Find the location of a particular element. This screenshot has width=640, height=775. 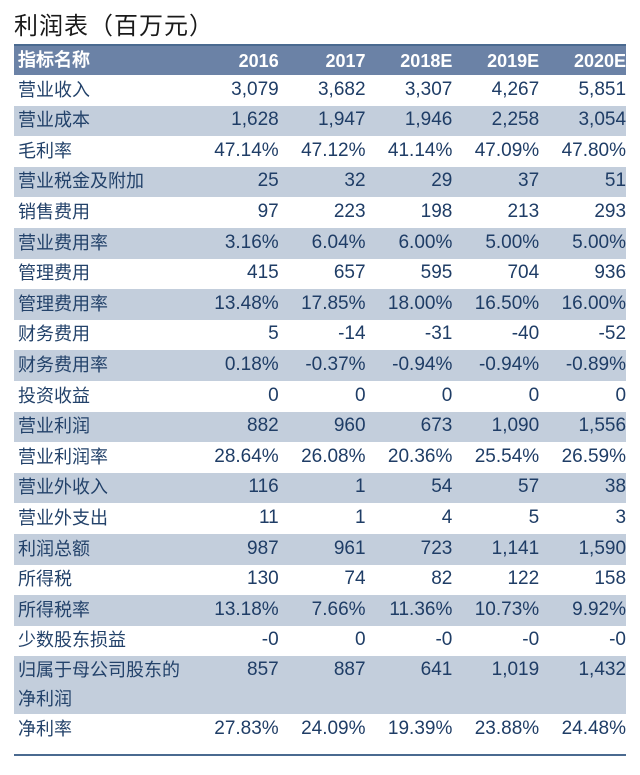

row-label: 归属于母公司股东的净利润 is located at coordinates (99, 685).